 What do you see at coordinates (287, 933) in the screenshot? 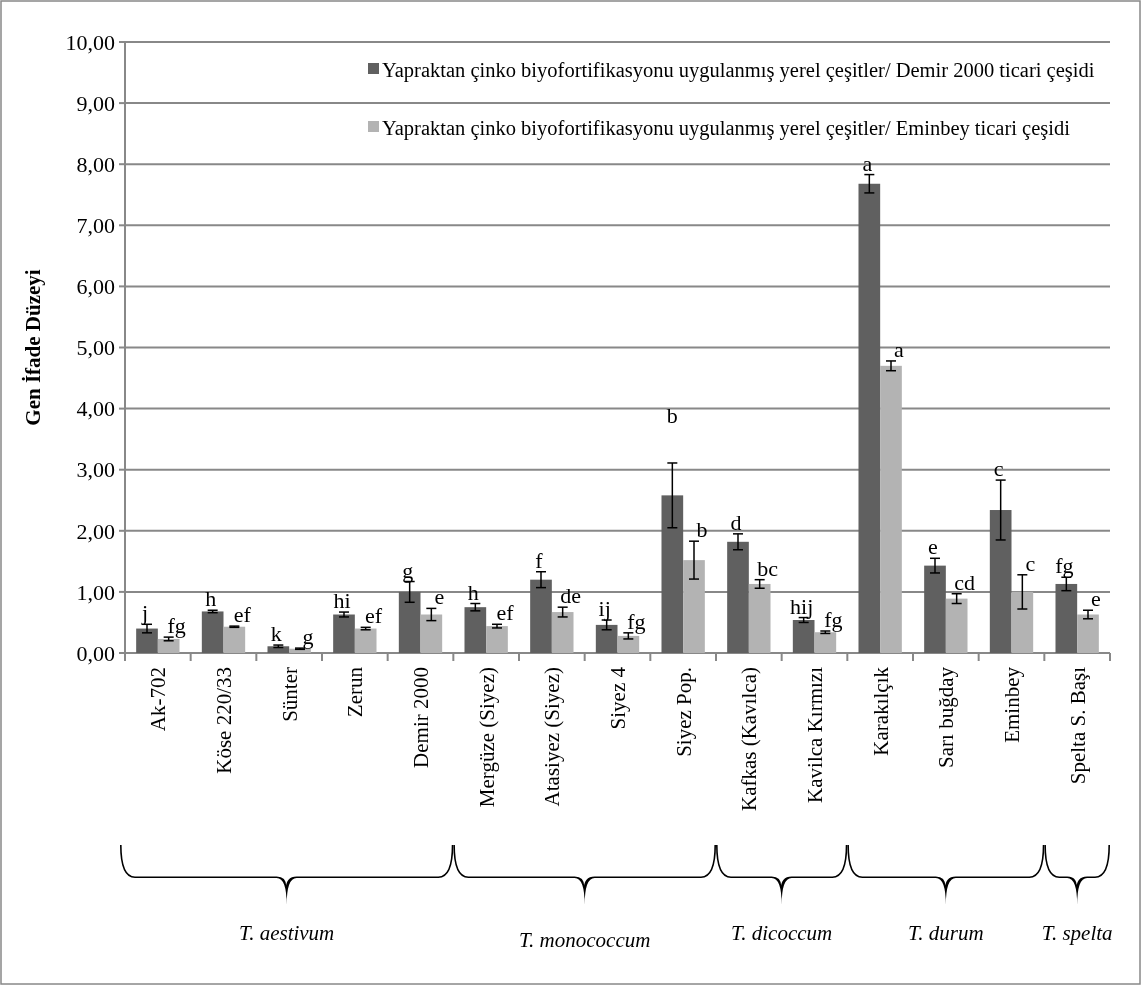
I see `text: T. aestivum` at bounding box center [287, 933].